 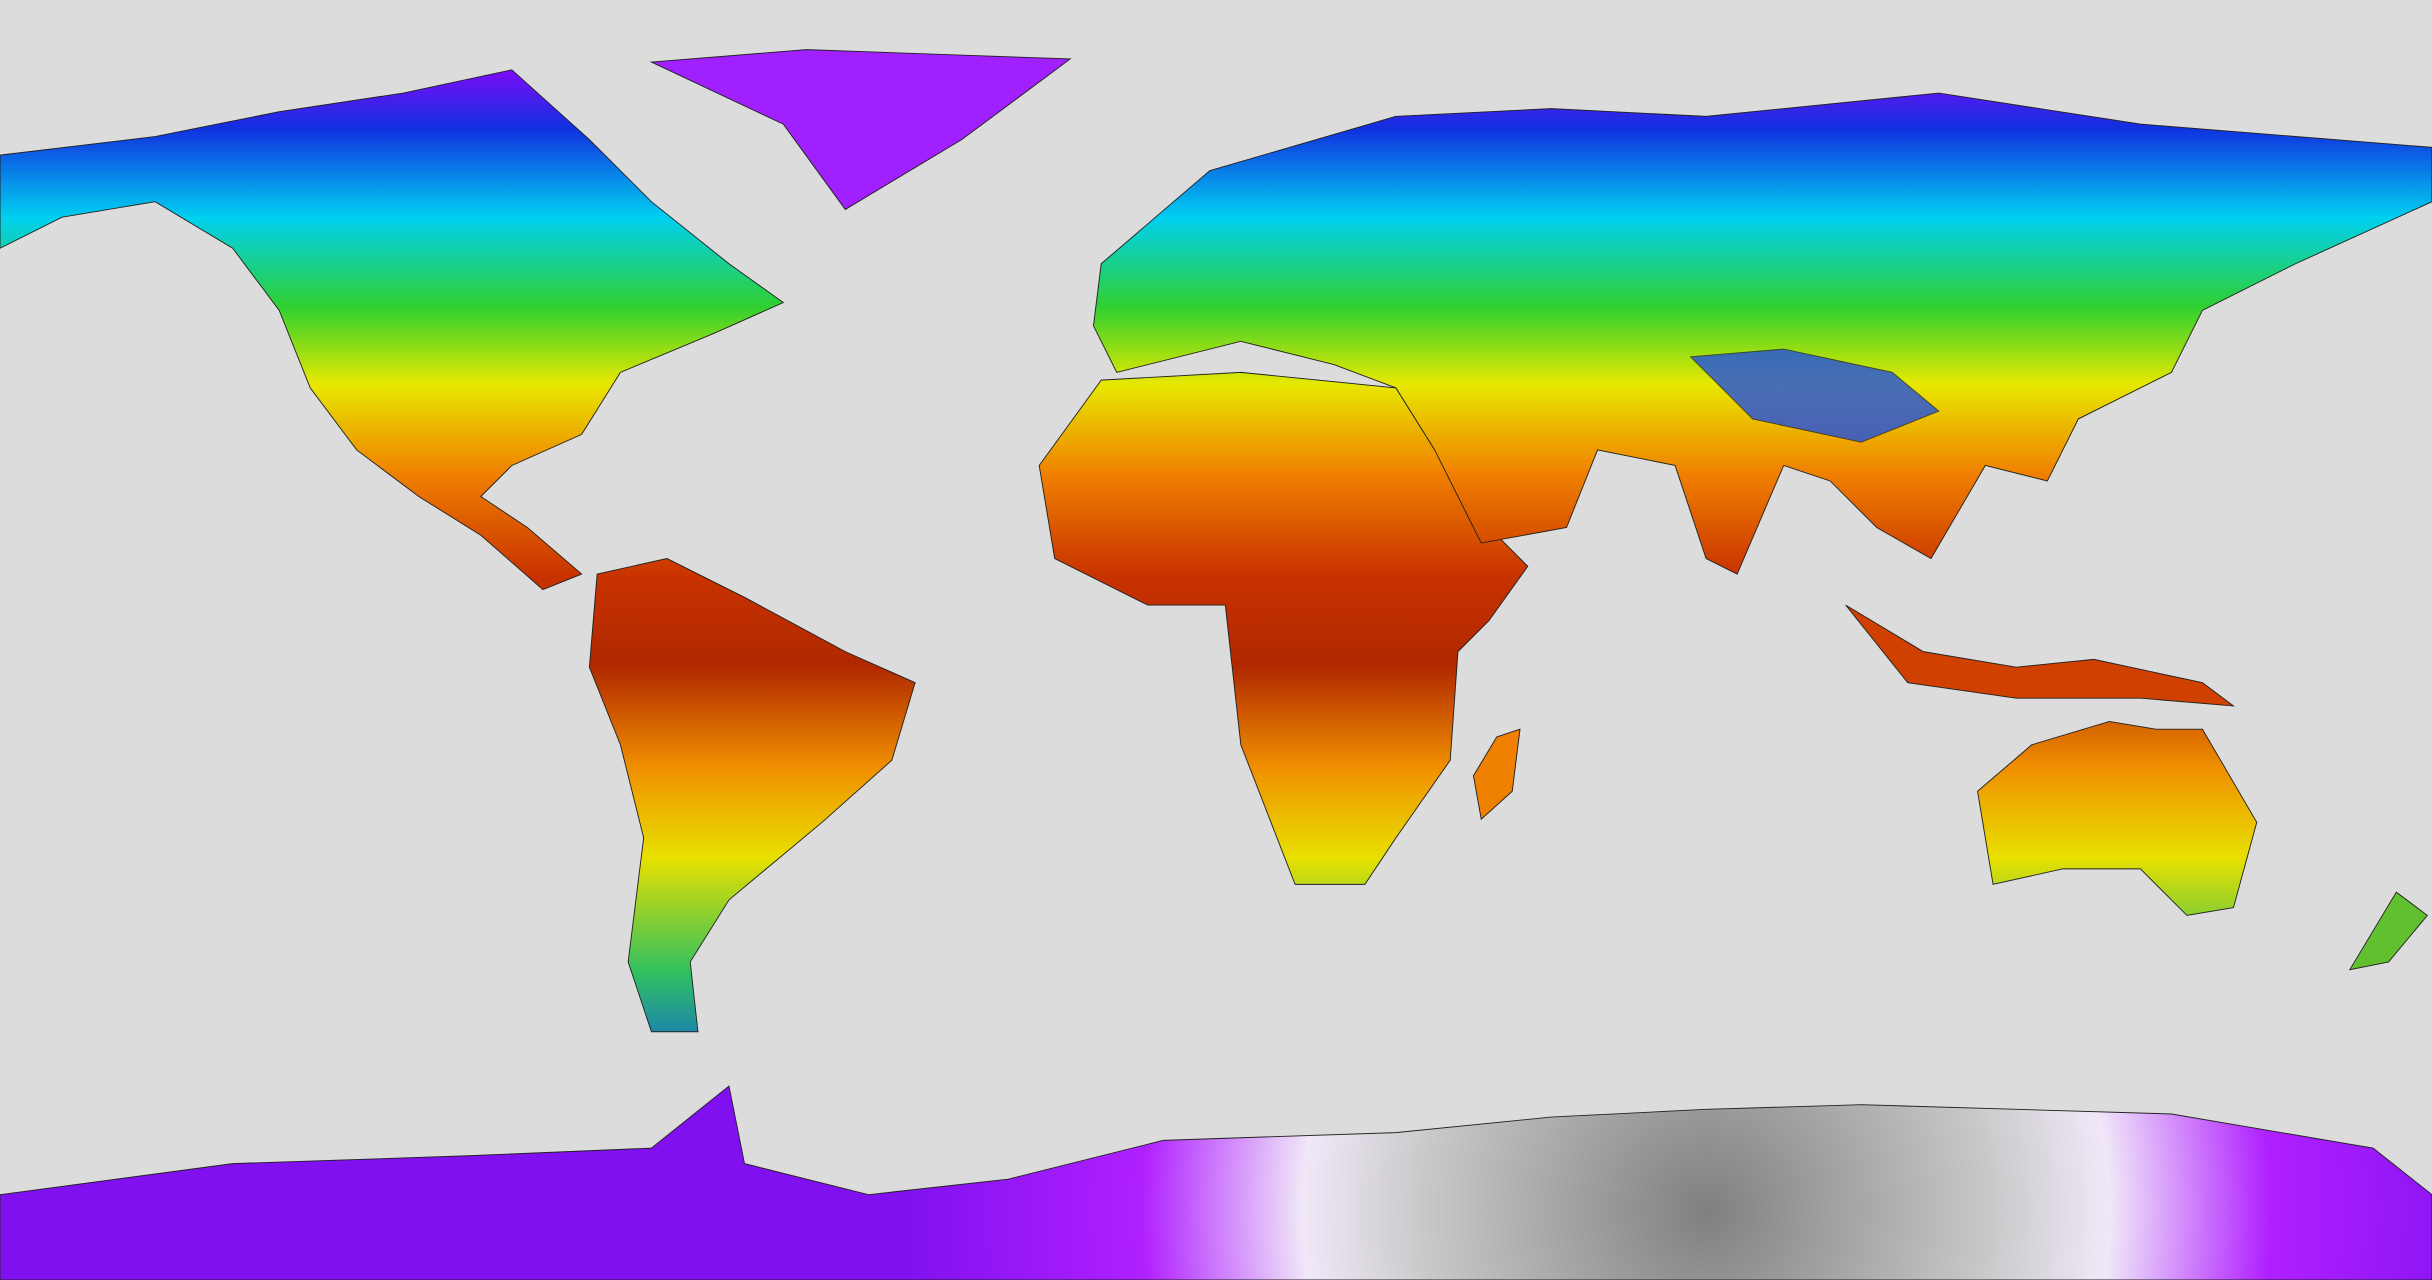 I want to click on madagascar, so click(x=1496, y=774).